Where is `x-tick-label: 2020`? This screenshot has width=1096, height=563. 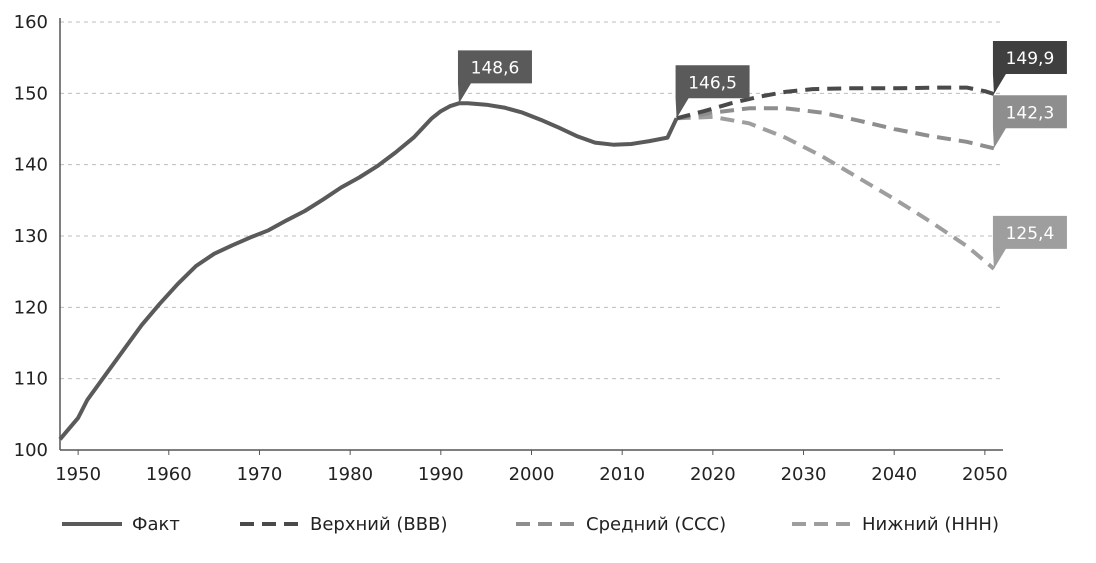
x-tick-label: 2020 is located at coordinates (713, 474).